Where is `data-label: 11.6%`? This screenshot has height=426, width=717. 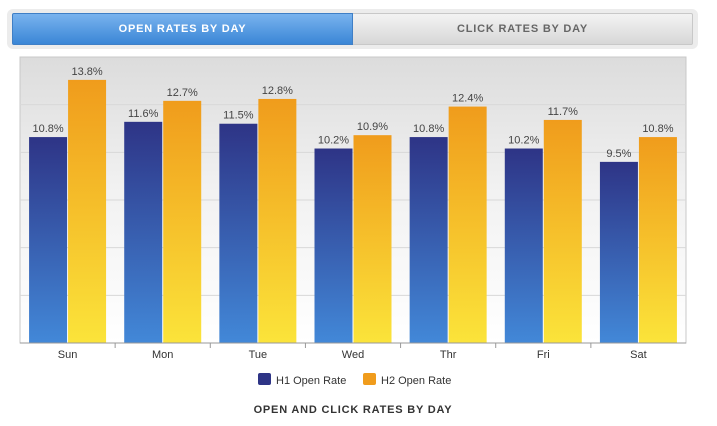
data-label: 11.6% is located at coordinates (143, 114).